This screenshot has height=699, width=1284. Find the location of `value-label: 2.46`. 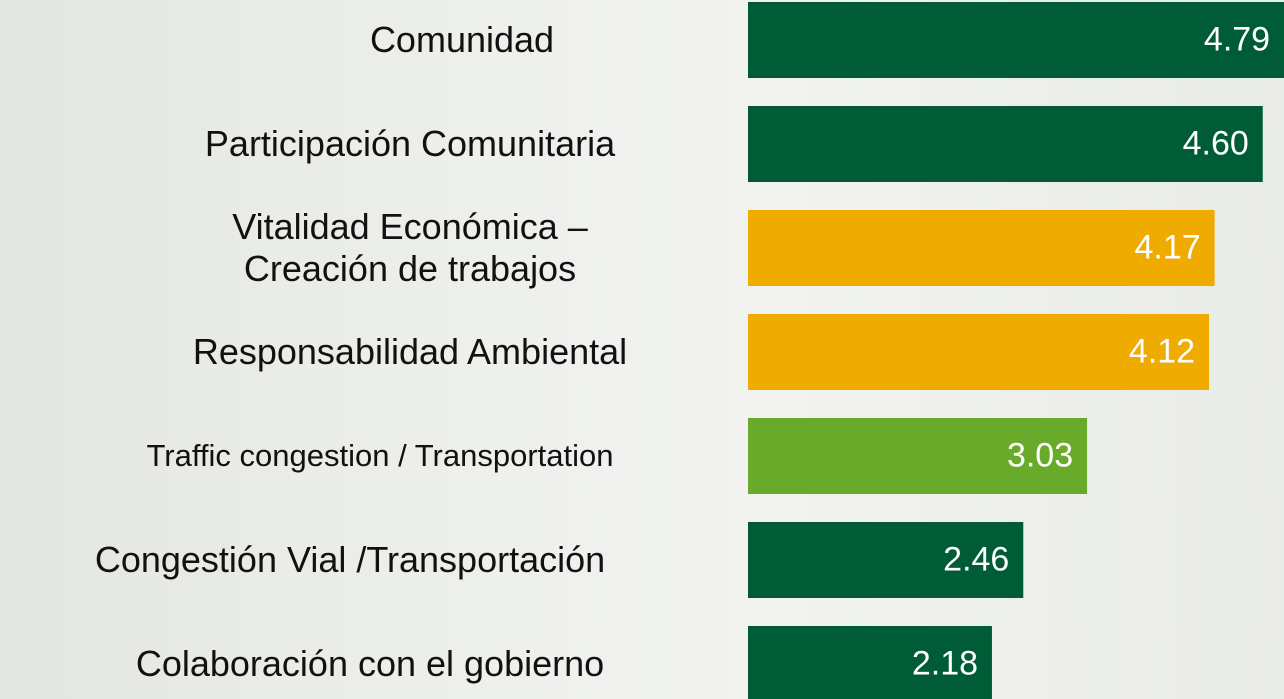

value-label: 2.46 is located at coordinates (976, 559).